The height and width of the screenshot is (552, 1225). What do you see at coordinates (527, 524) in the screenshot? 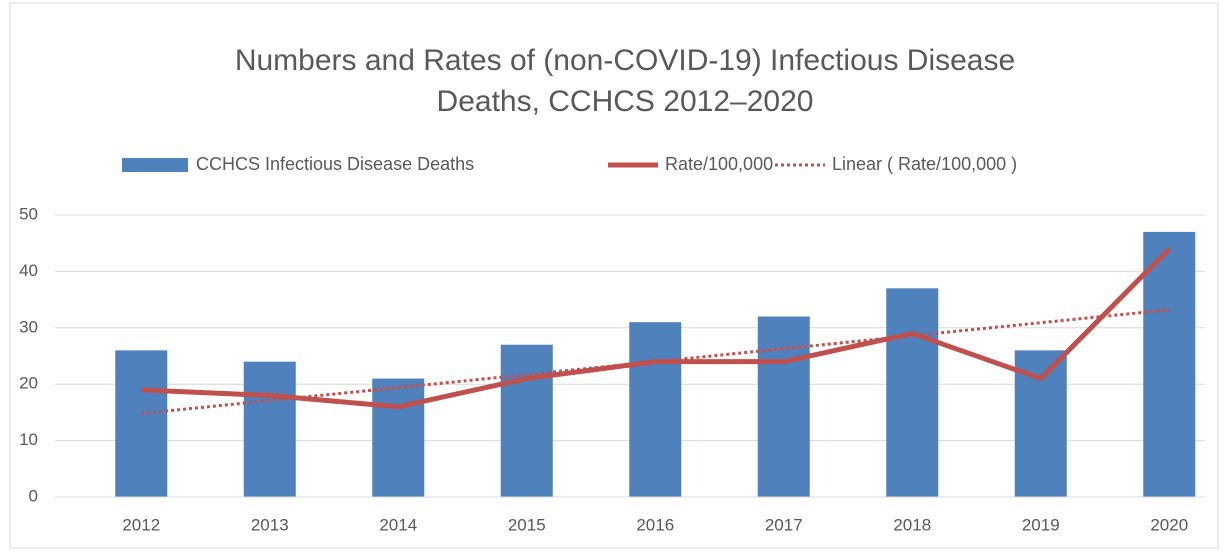
I see `x-tick-label: 2015` at bounding box center [527, 524].